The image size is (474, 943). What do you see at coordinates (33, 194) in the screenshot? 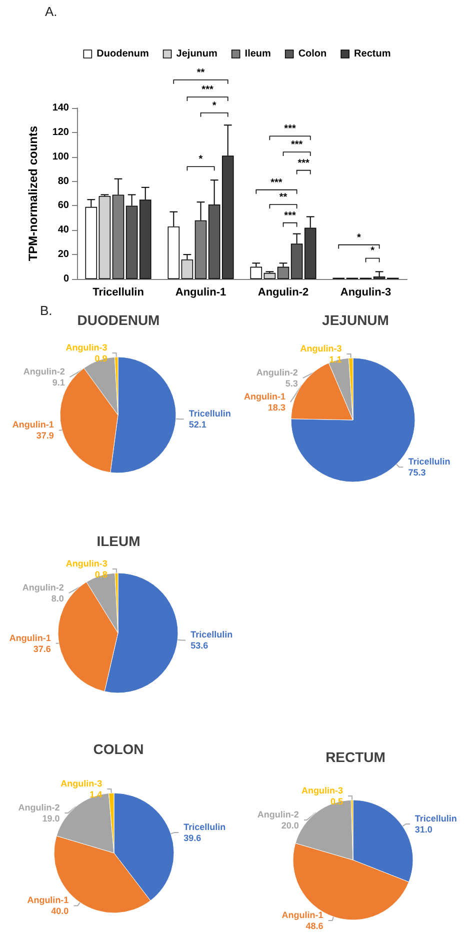
I see `y-axis-title: TPM-normalized counts` at bounding box center [33, 194].